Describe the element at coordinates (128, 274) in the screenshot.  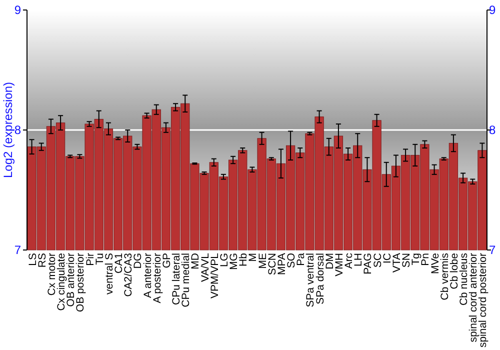
I see `x-tick-label: CA2/CA3` at that location.